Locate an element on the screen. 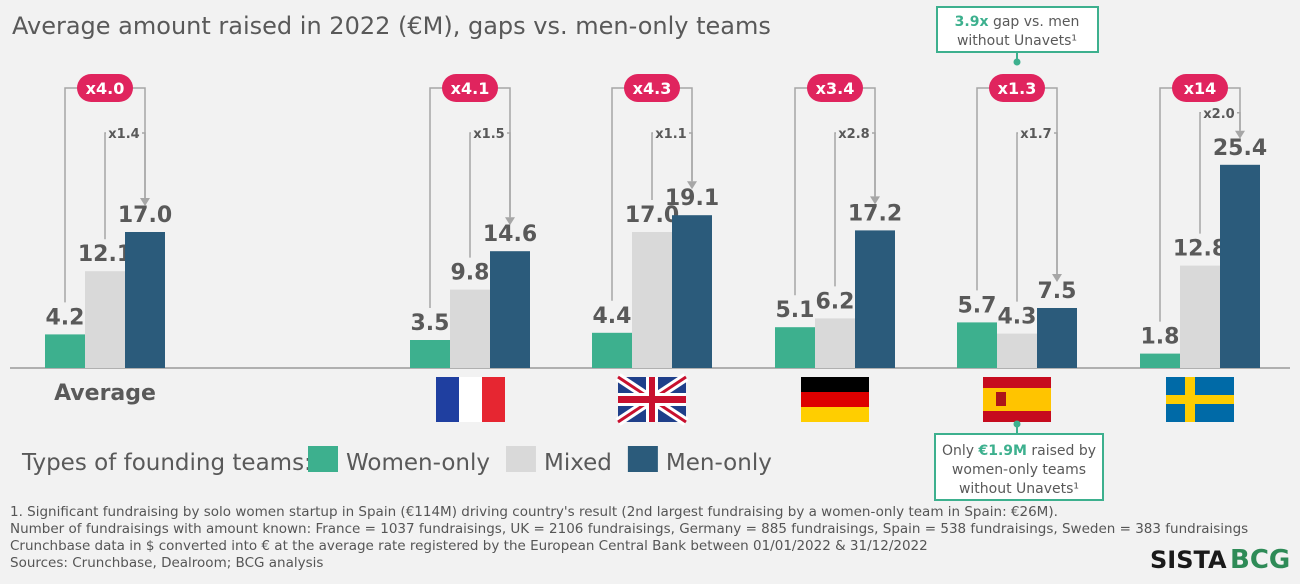  callout-highlight: €1.9M is located at coordinates (1001, 451).